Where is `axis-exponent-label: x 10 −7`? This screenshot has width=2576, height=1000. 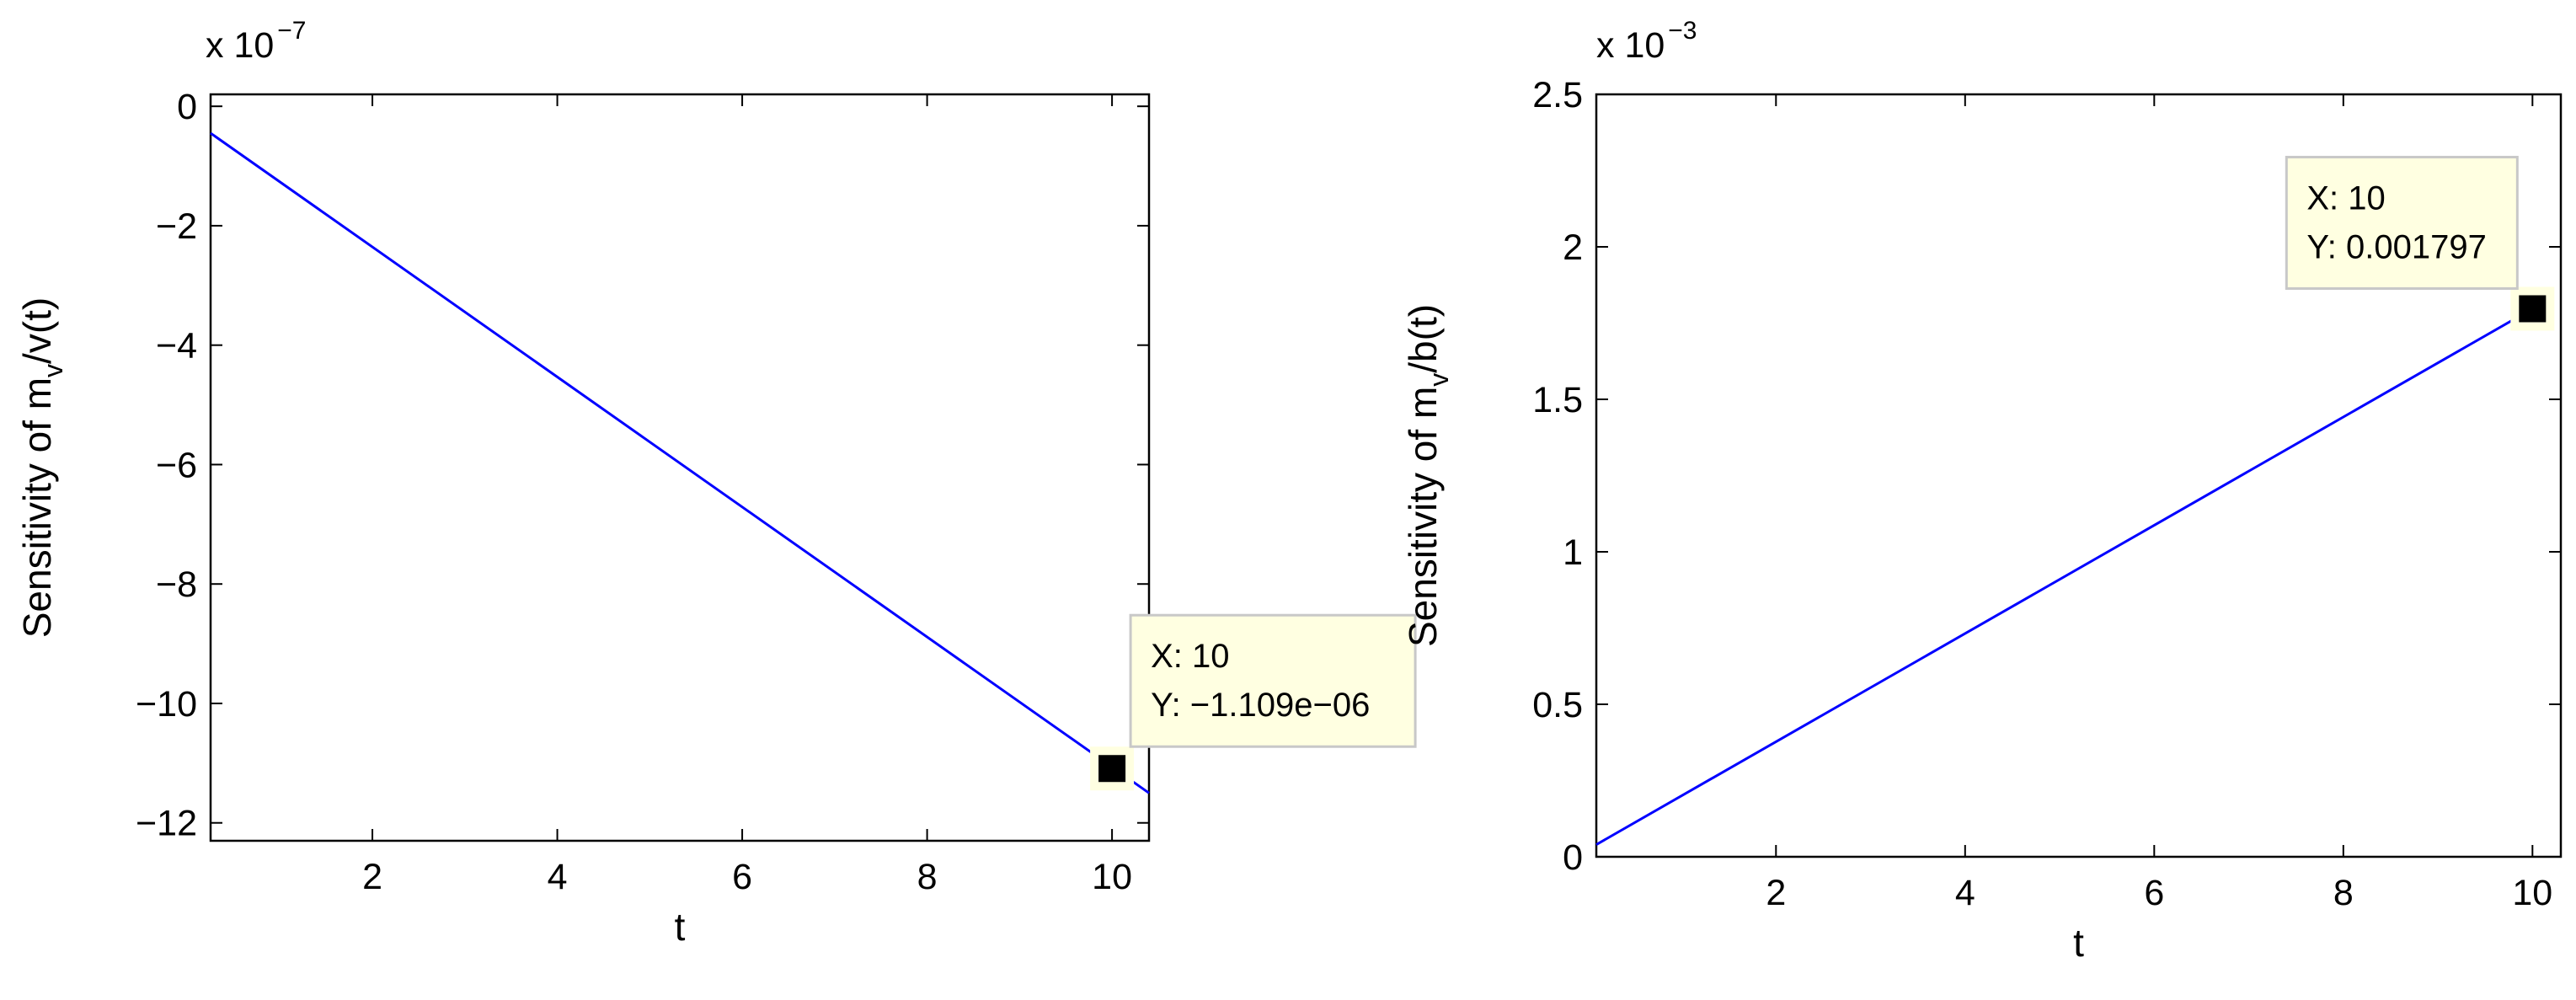 axis-exponent-label: x 10 −7 is located at coordinates (256, 41).